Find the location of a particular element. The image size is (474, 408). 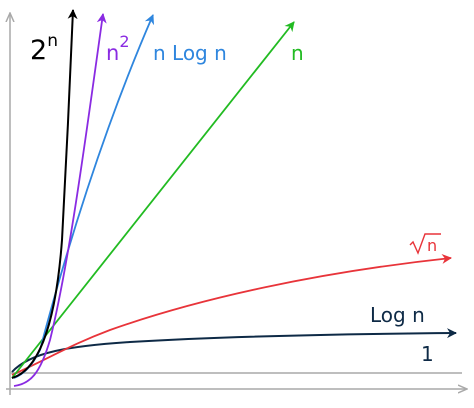

exp-label: 2n is located at coordinates (44, 48).